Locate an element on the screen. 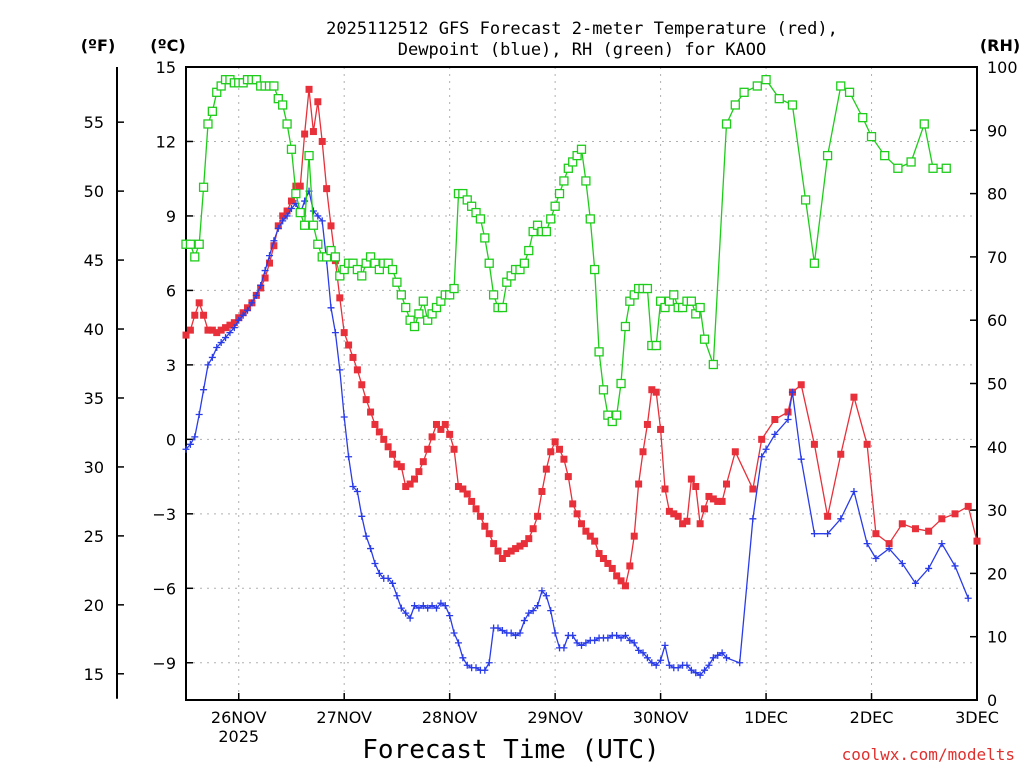  f-tick-label: 50 is located at coordinates (94, 191).